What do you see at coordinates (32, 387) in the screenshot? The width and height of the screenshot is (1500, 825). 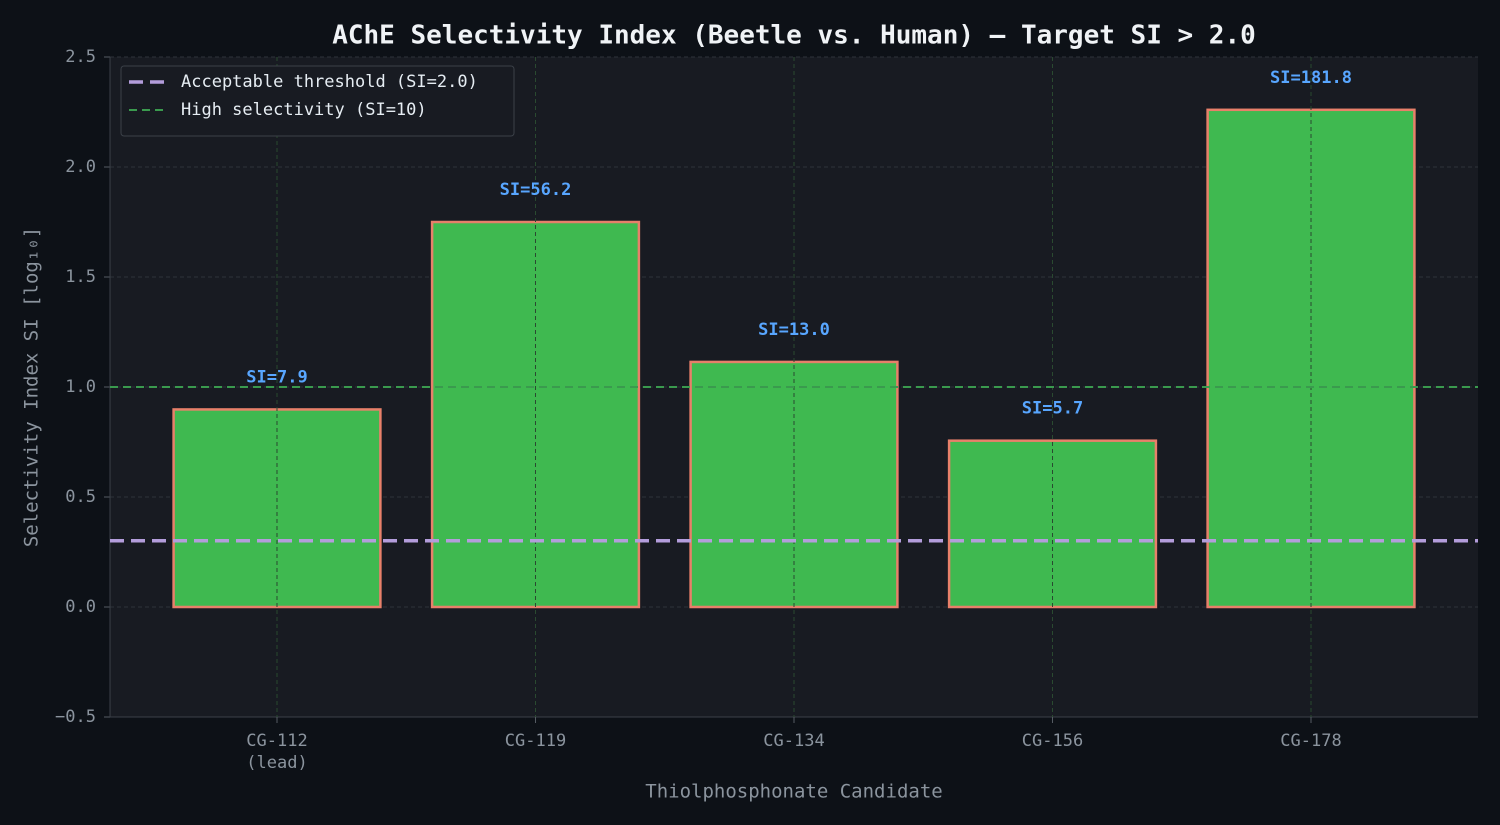 I see `y-axis-label: Selectivity Index SI [log₁₀]` at bounding box center [32, 387].